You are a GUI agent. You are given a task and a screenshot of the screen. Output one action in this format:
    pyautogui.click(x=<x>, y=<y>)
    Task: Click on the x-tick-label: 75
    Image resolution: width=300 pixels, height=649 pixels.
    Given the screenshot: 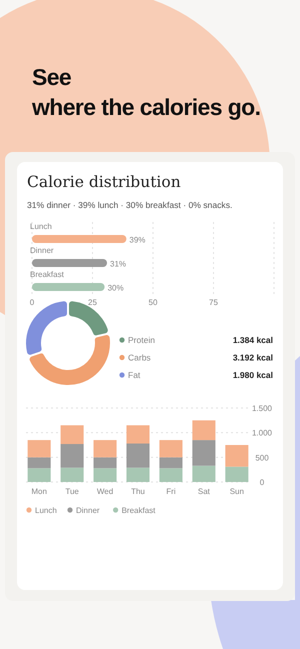 What is the action you would take?
    pyautogui.click(x=213, y=302)
    